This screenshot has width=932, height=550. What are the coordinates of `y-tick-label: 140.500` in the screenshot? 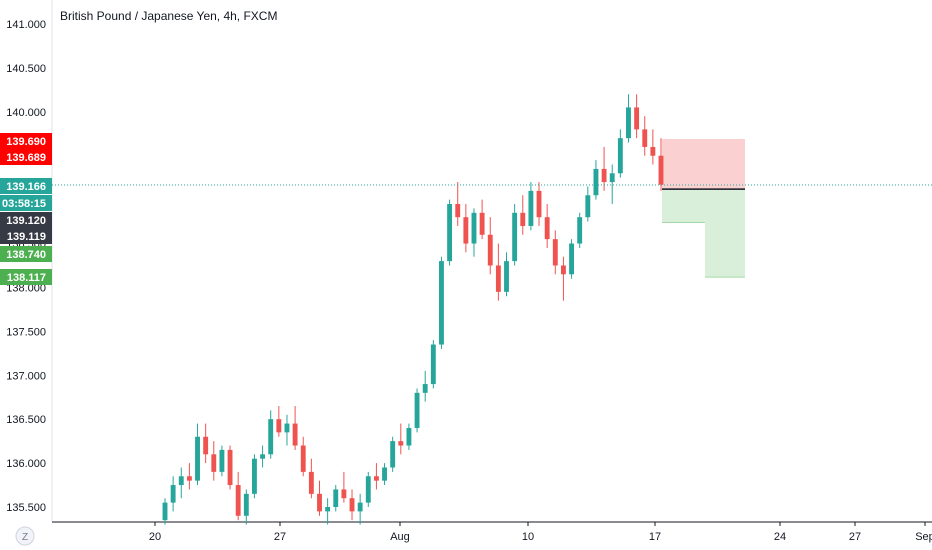 It's located at (26, 69).